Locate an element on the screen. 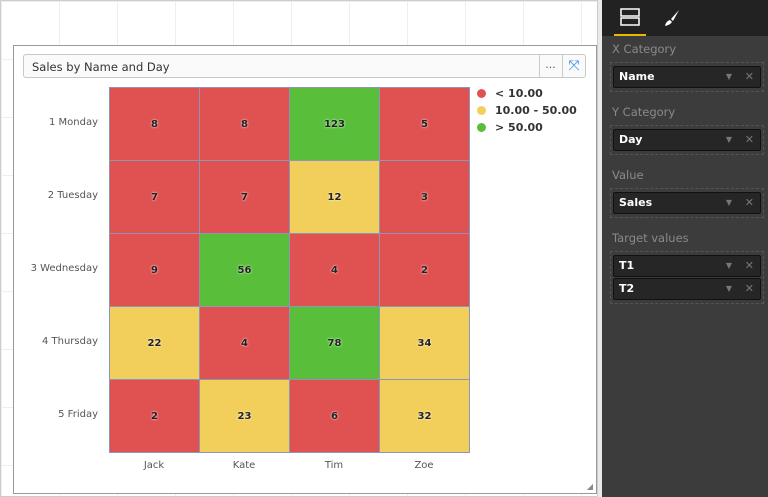  heatmap-cell: 12 is located at coordinates (334, 197).